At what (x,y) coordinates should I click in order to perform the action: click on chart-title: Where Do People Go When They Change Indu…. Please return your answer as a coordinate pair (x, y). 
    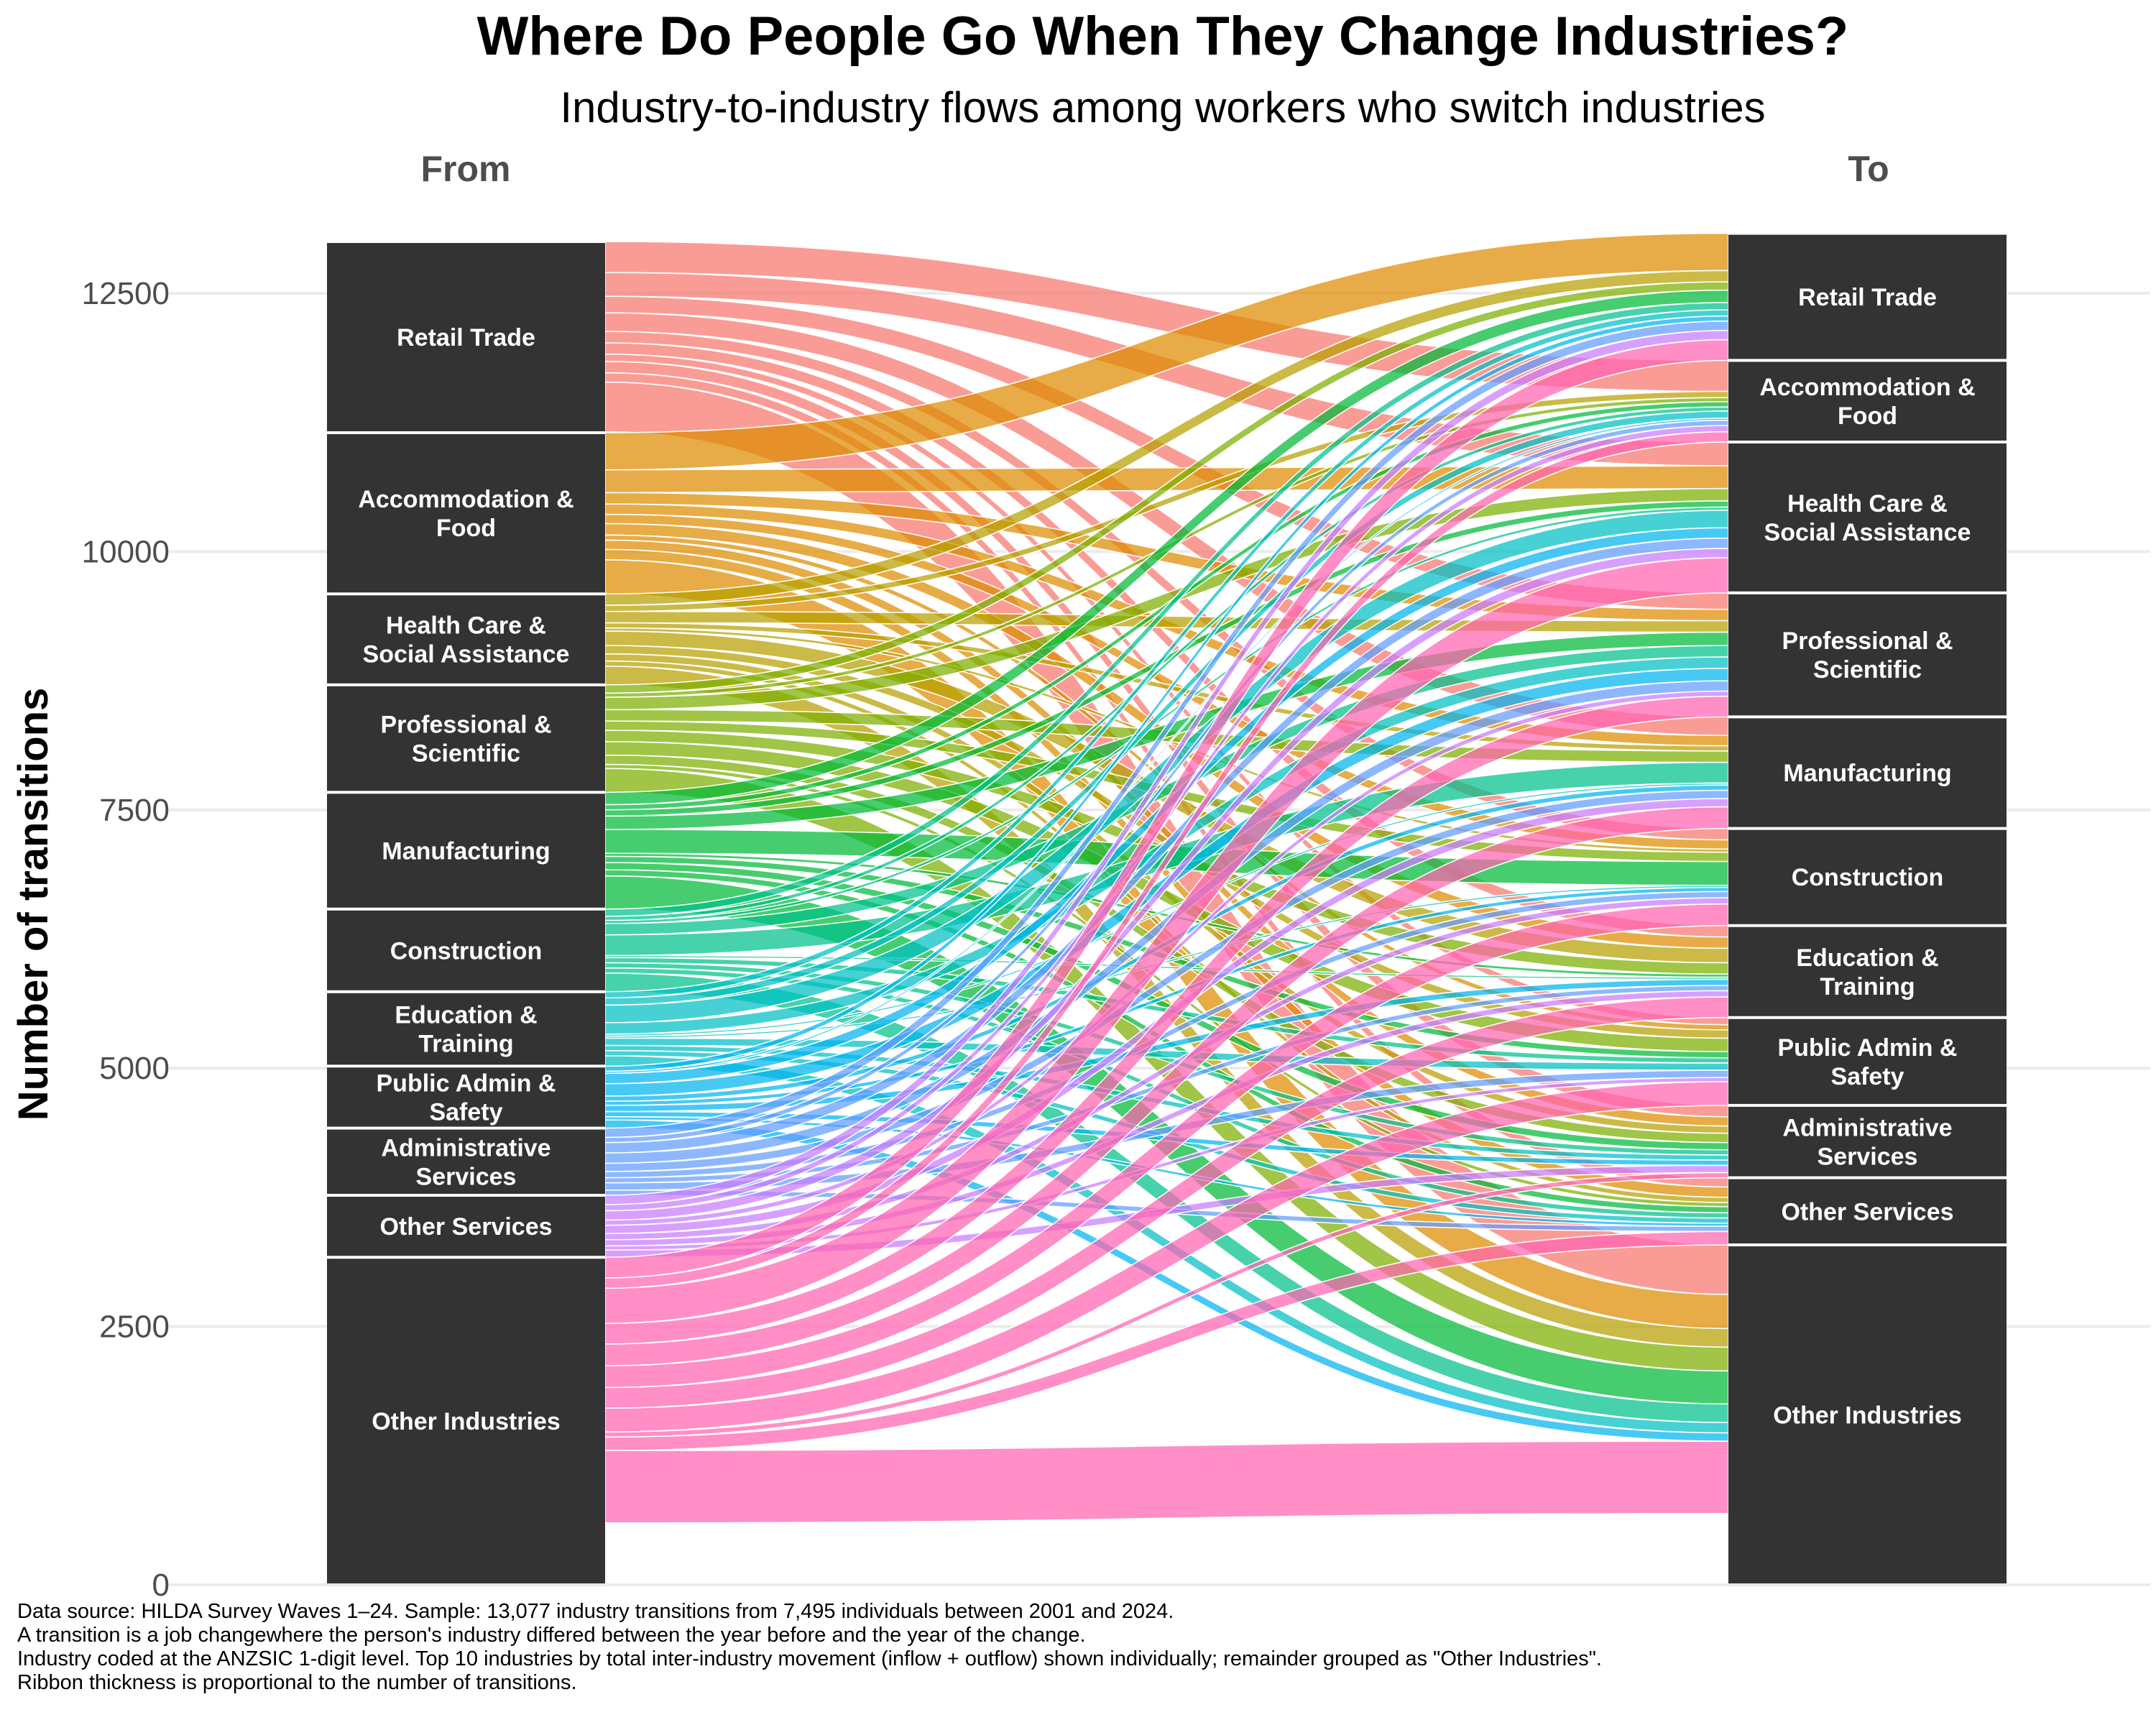
    Looking at the image, I should click on (1163, 36).